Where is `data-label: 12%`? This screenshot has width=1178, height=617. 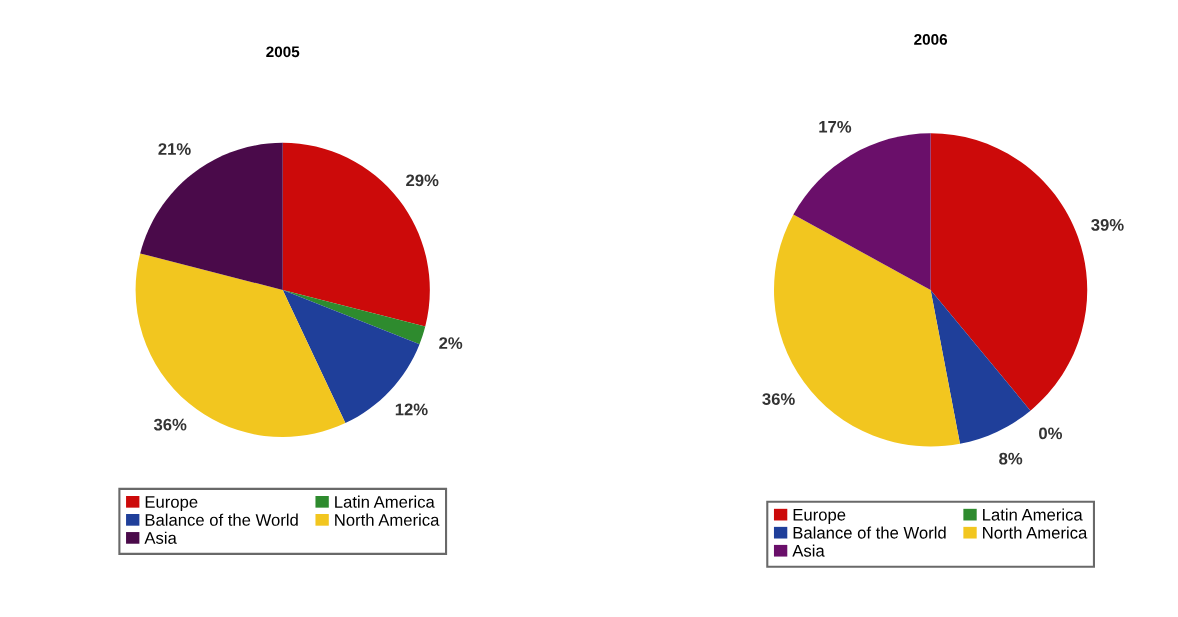
data-label: 12% is located at coordinates (411, 409).